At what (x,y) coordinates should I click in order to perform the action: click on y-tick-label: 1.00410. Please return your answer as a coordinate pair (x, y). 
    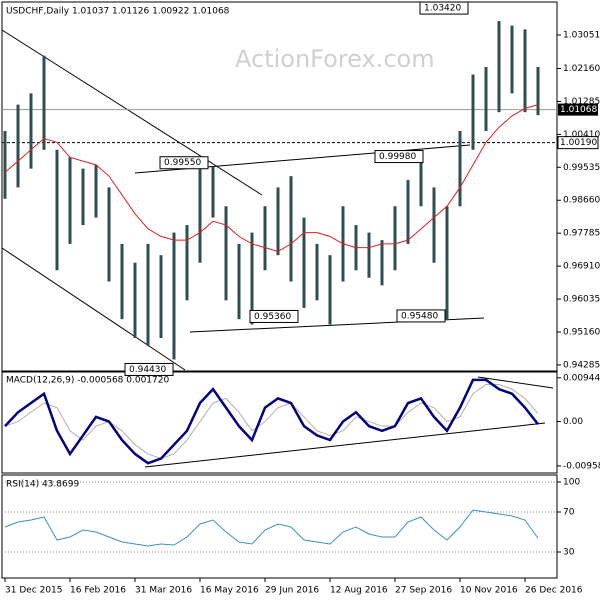
    Looking at the image, I should click on (581, 135).